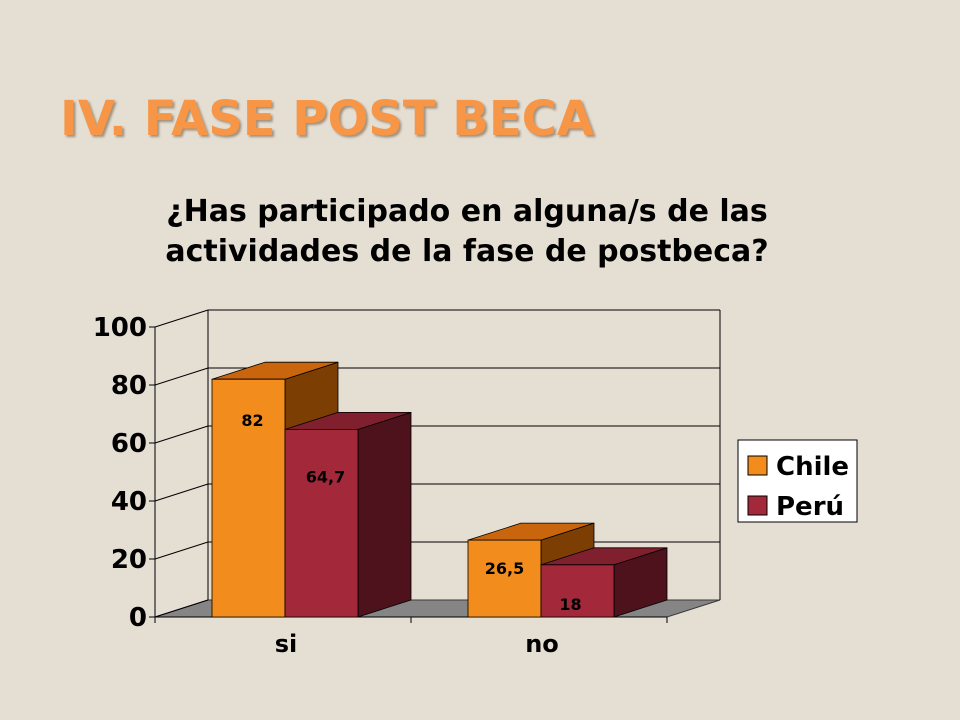  What do you see at coordinates (757, 465) in the screenshot?
I see `legend-swatch-chile` at bounding box center [757, 465].